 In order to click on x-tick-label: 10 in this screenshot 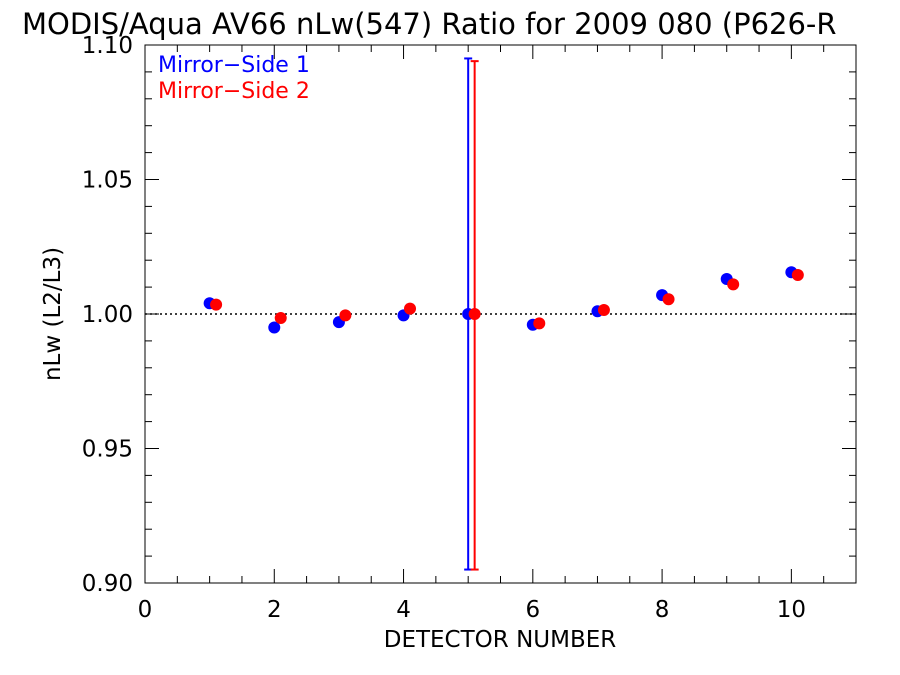, I will do `click(791, 610)`.